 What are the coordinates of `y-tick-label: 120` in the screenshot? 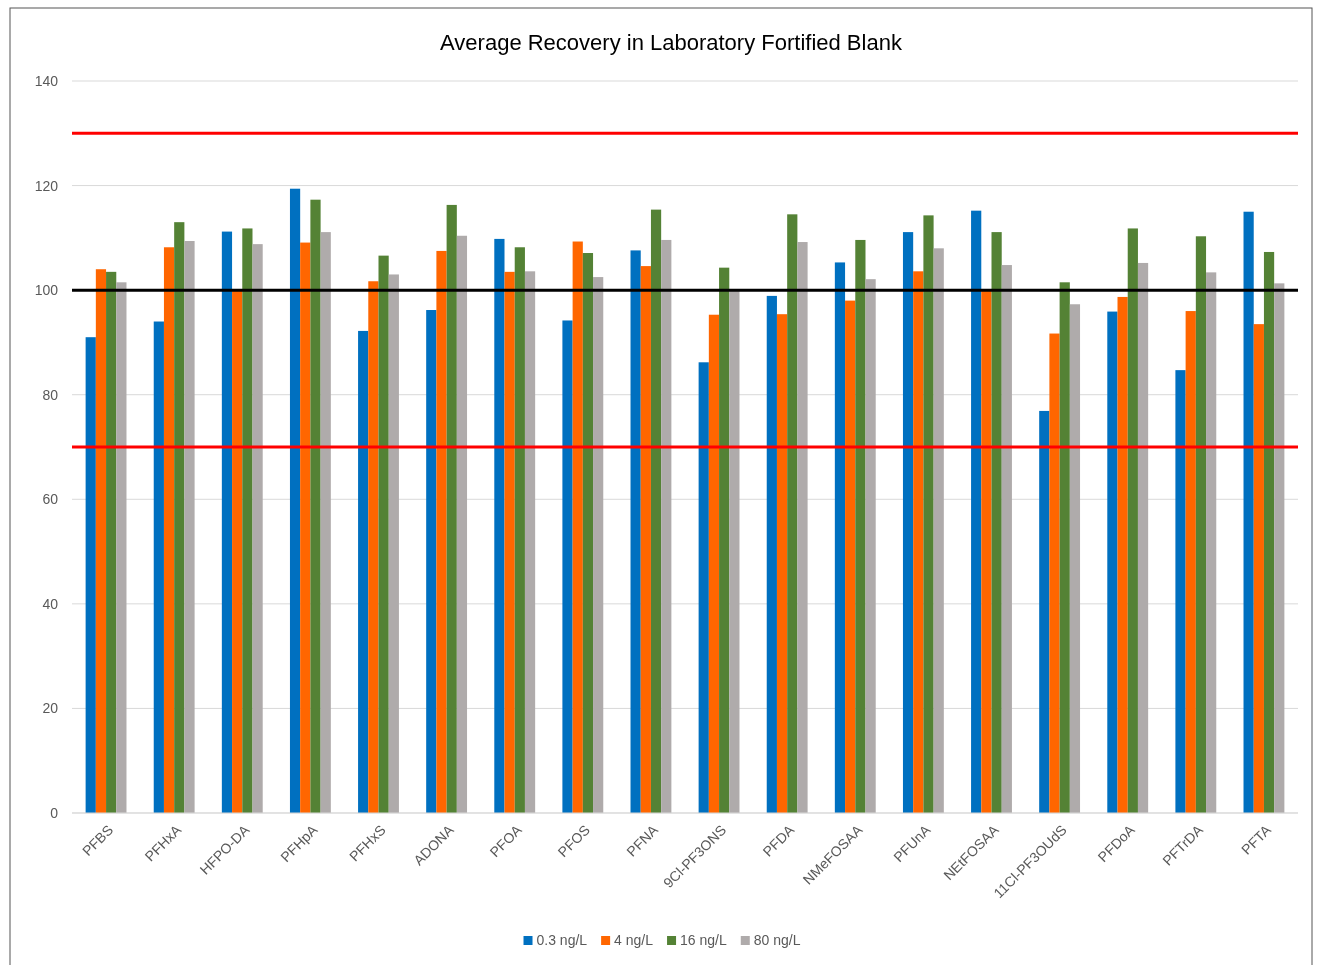 It's located at (46, 185).